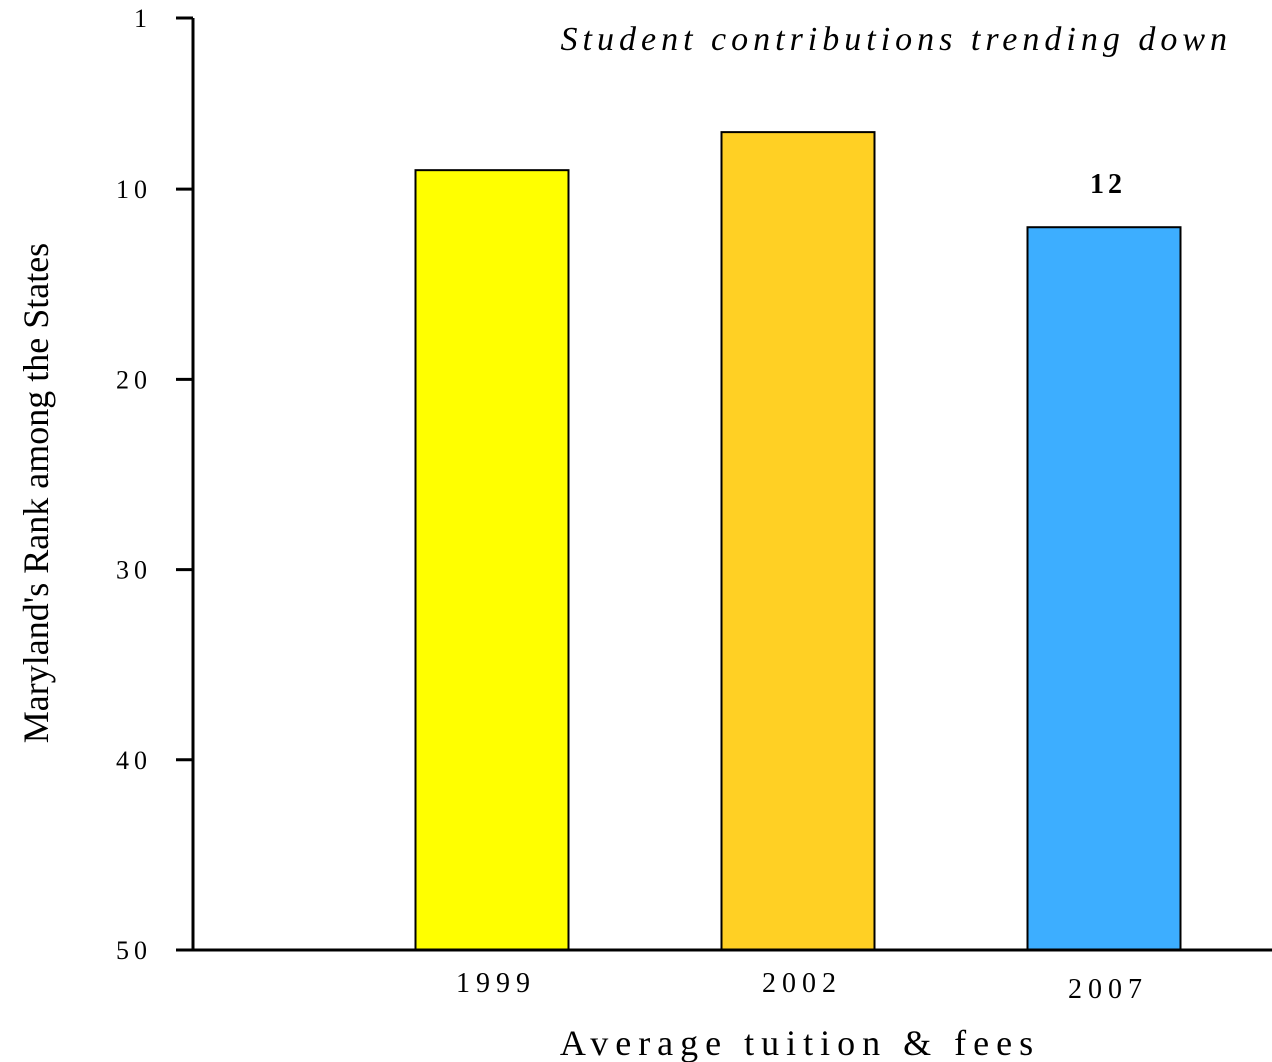  I want to click on bar-2007, so click(1104, 588).